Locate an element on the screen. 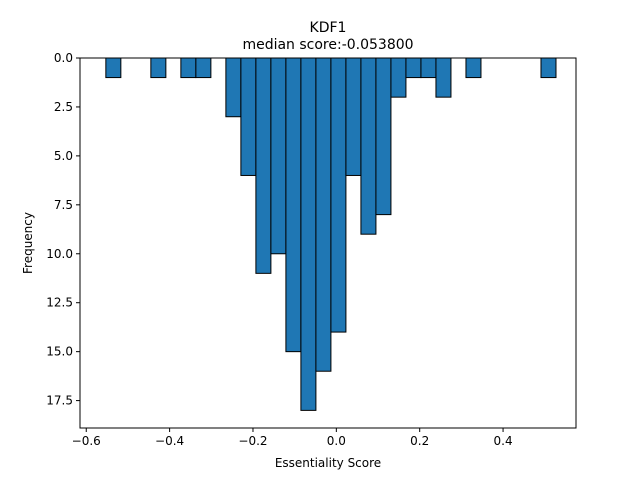 This screenshot has height=480, width=640. chart-title: KDF1 is located at coordinates (328, 28).